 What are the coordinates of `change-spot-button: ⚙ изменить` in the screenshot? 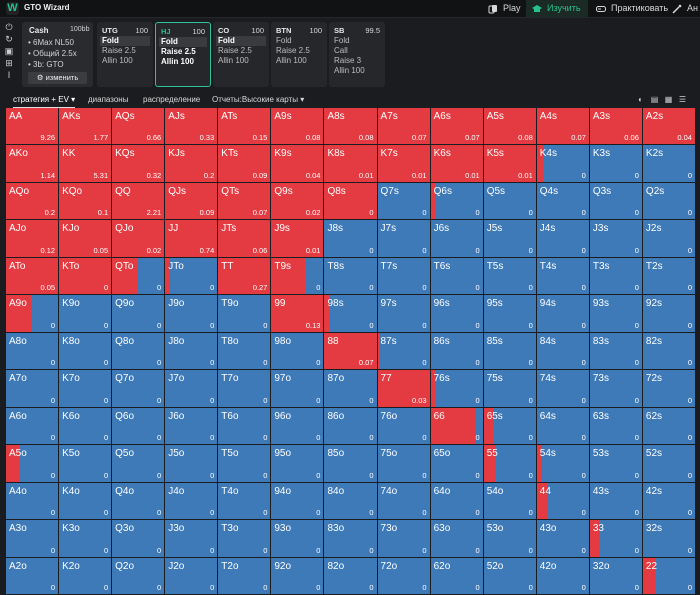 It's located at (57, 78).